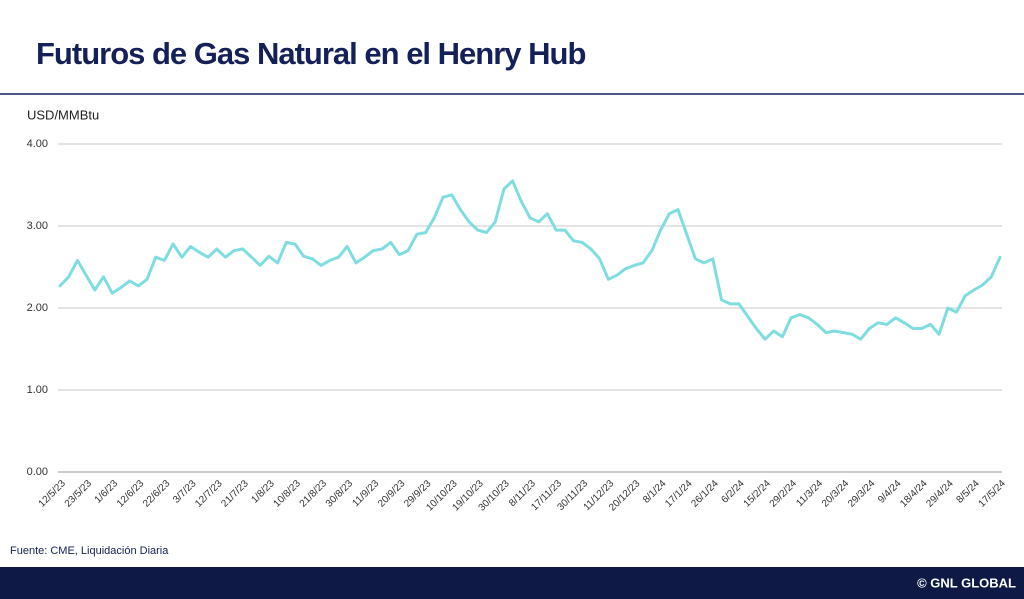 The width and height of the screenshot is (1024, 599). I want to click on x-tick-label: 29/2/24, so click(784, 494).